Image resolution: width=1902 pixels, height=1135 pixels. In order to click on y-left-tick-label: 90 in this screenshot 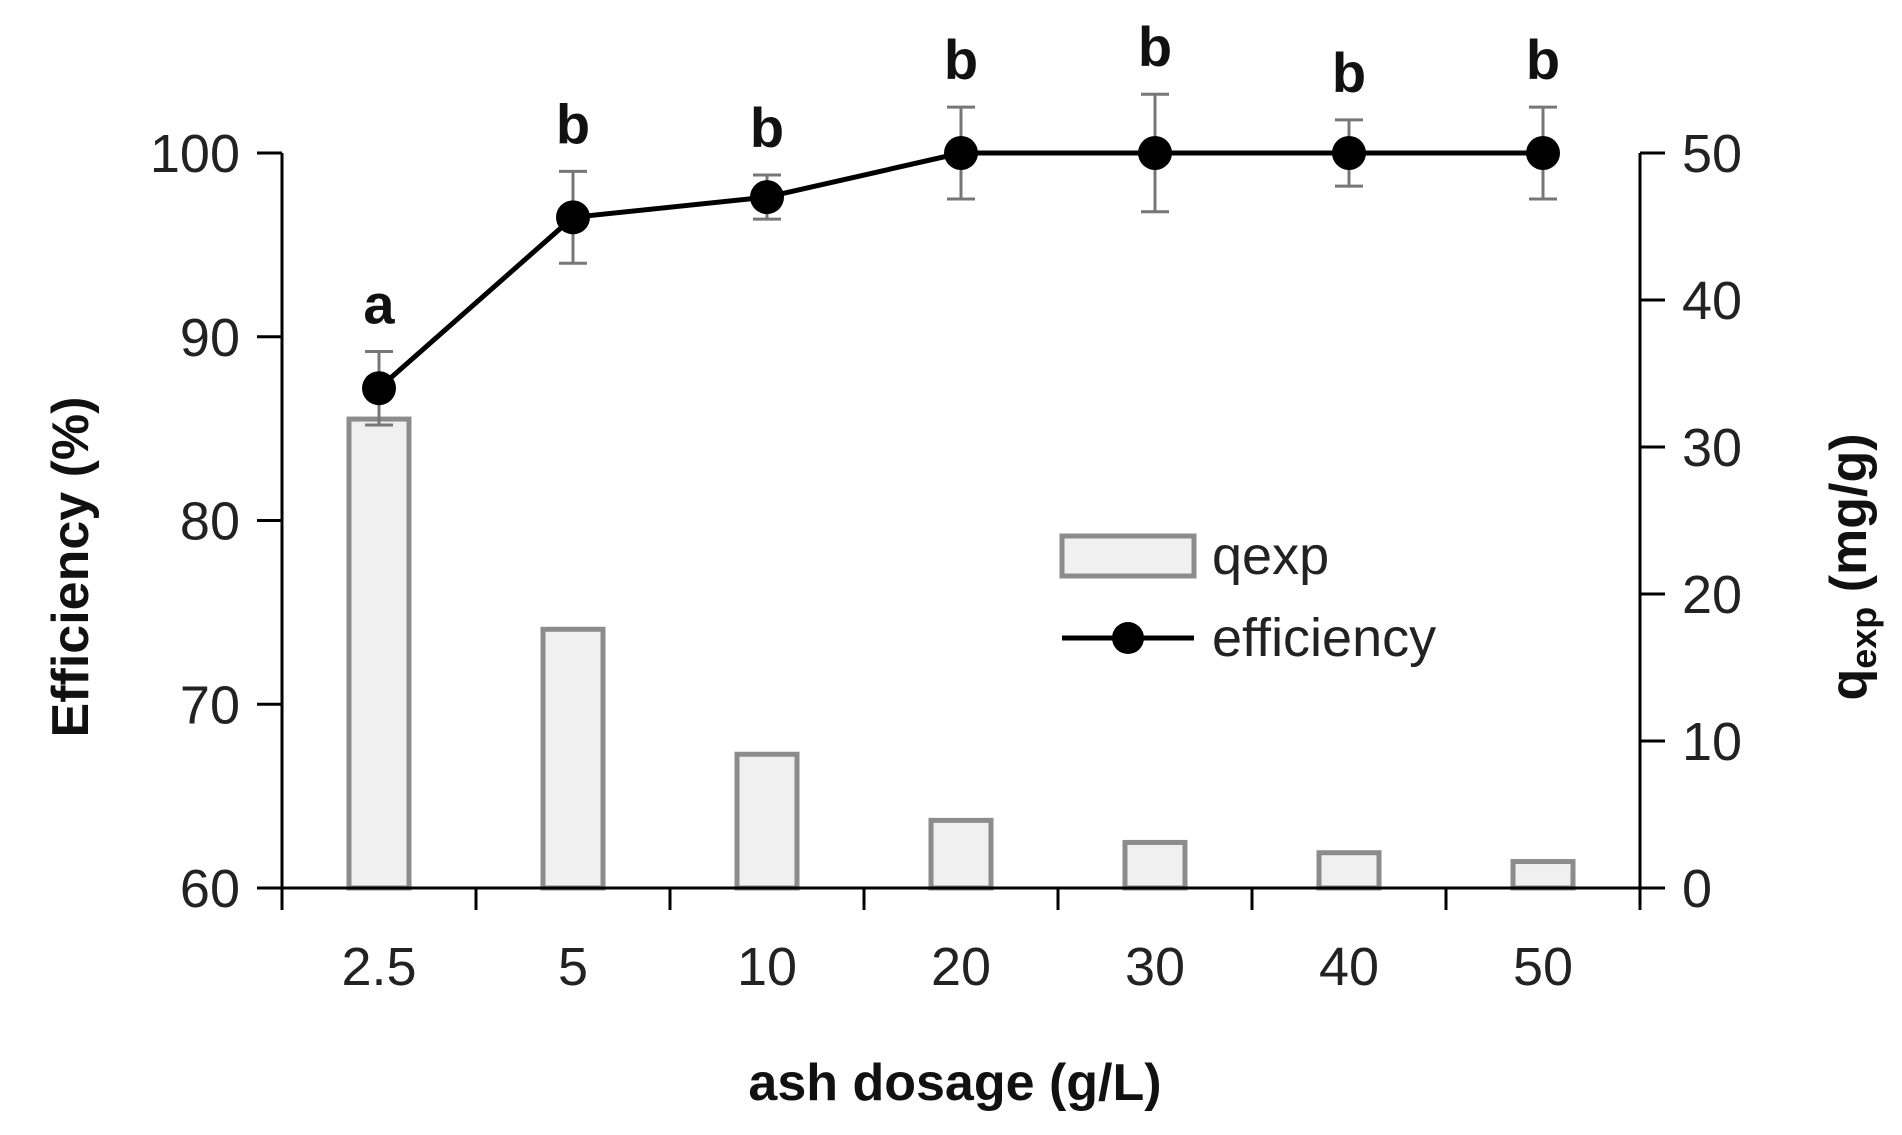, I will do `click(210, 338)`.